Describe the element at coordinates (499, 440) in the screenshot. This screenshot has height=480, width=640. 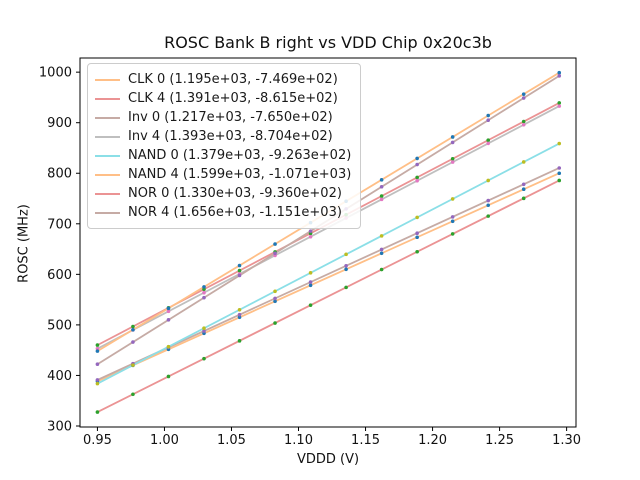
I see `x-tick-label: 1.25` at that location.